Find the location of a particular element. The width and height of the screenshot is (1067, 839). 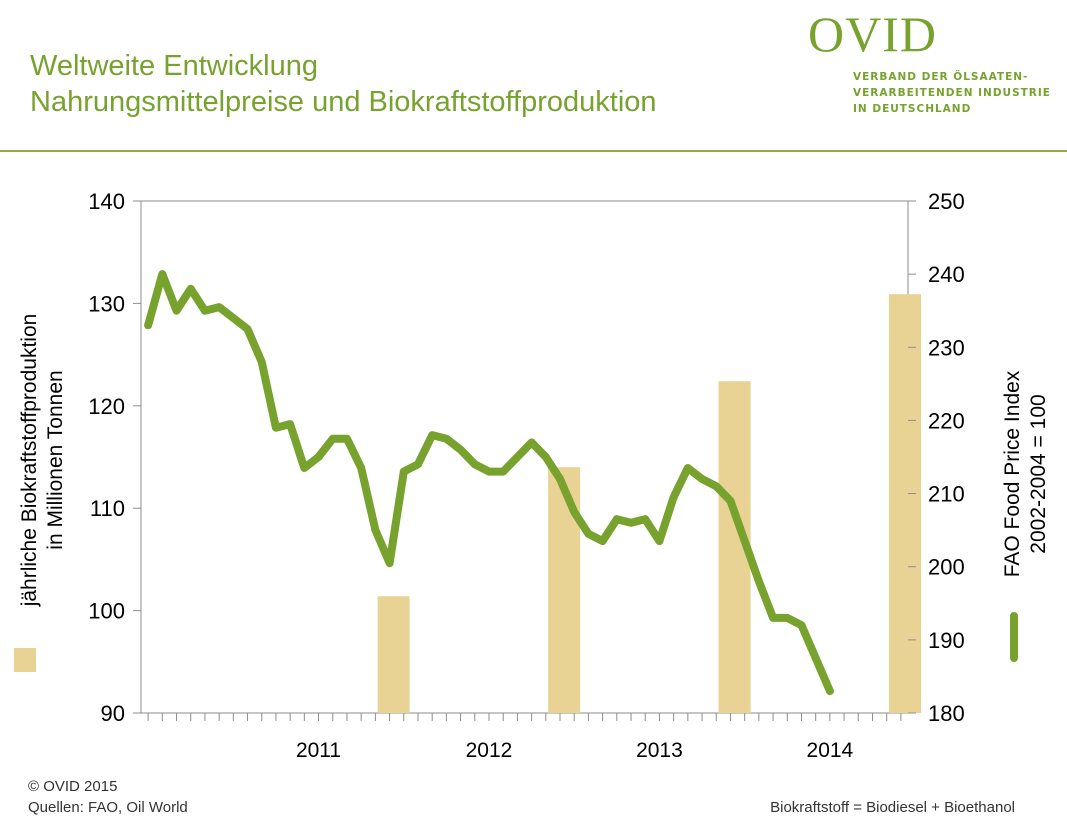

footer-copyright: © OVID 2015 is located at coordinates (73, 786).